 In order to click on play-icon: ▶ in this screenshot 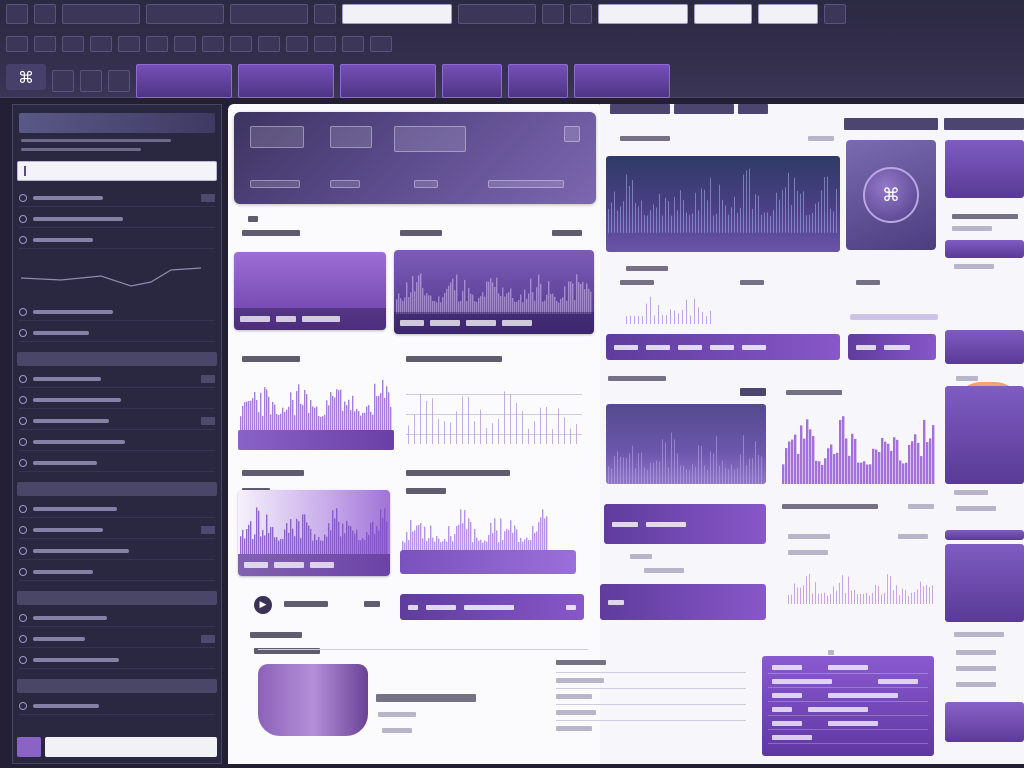, I will do `click(263, 605)`.